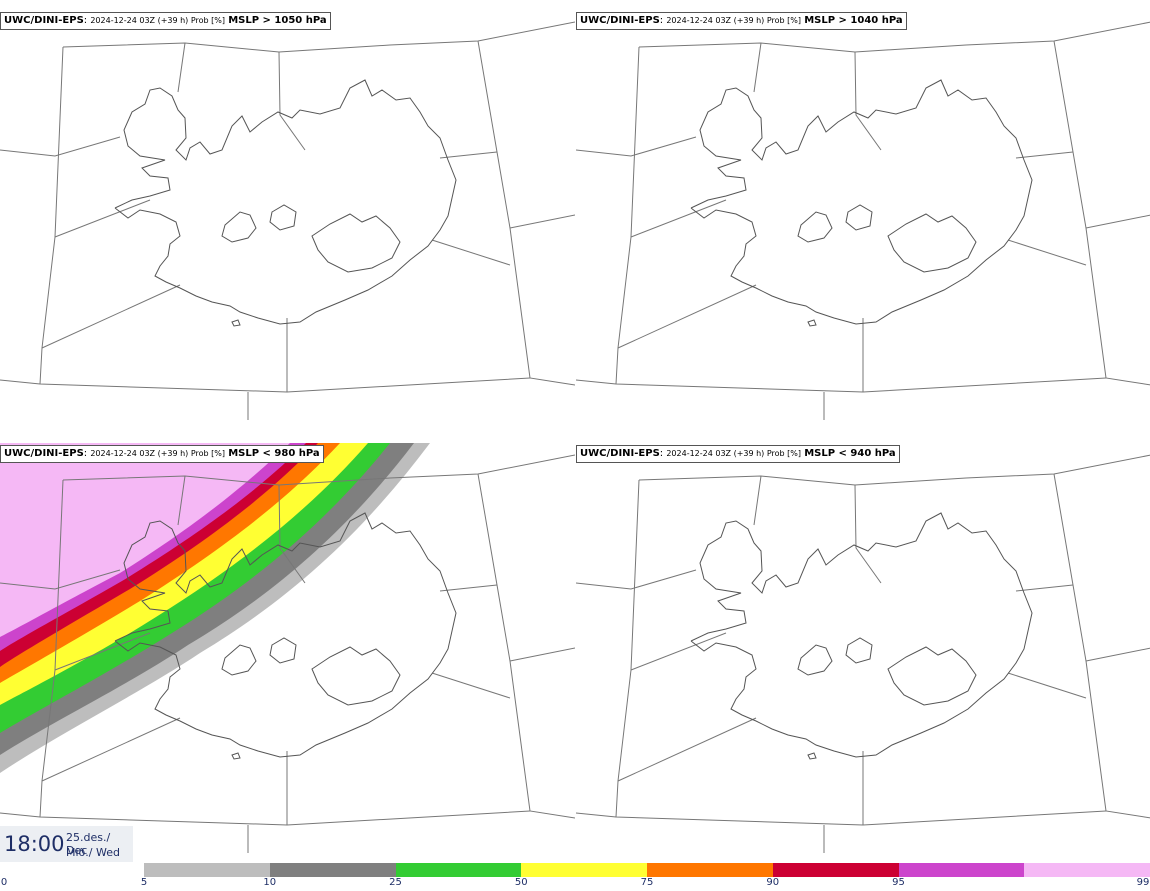 This screenshot has height=891, width=1150. Describe the element at coordinates (93, 852) in the screenshot. I see `valid-weekday: Mið./ Wed` at that location.